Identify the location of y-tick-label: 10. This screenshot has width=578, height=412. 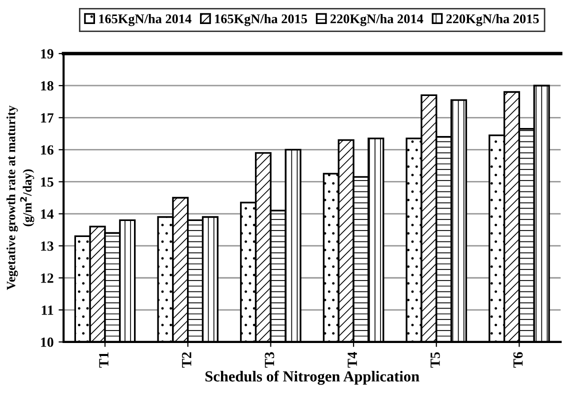
(47, 342).